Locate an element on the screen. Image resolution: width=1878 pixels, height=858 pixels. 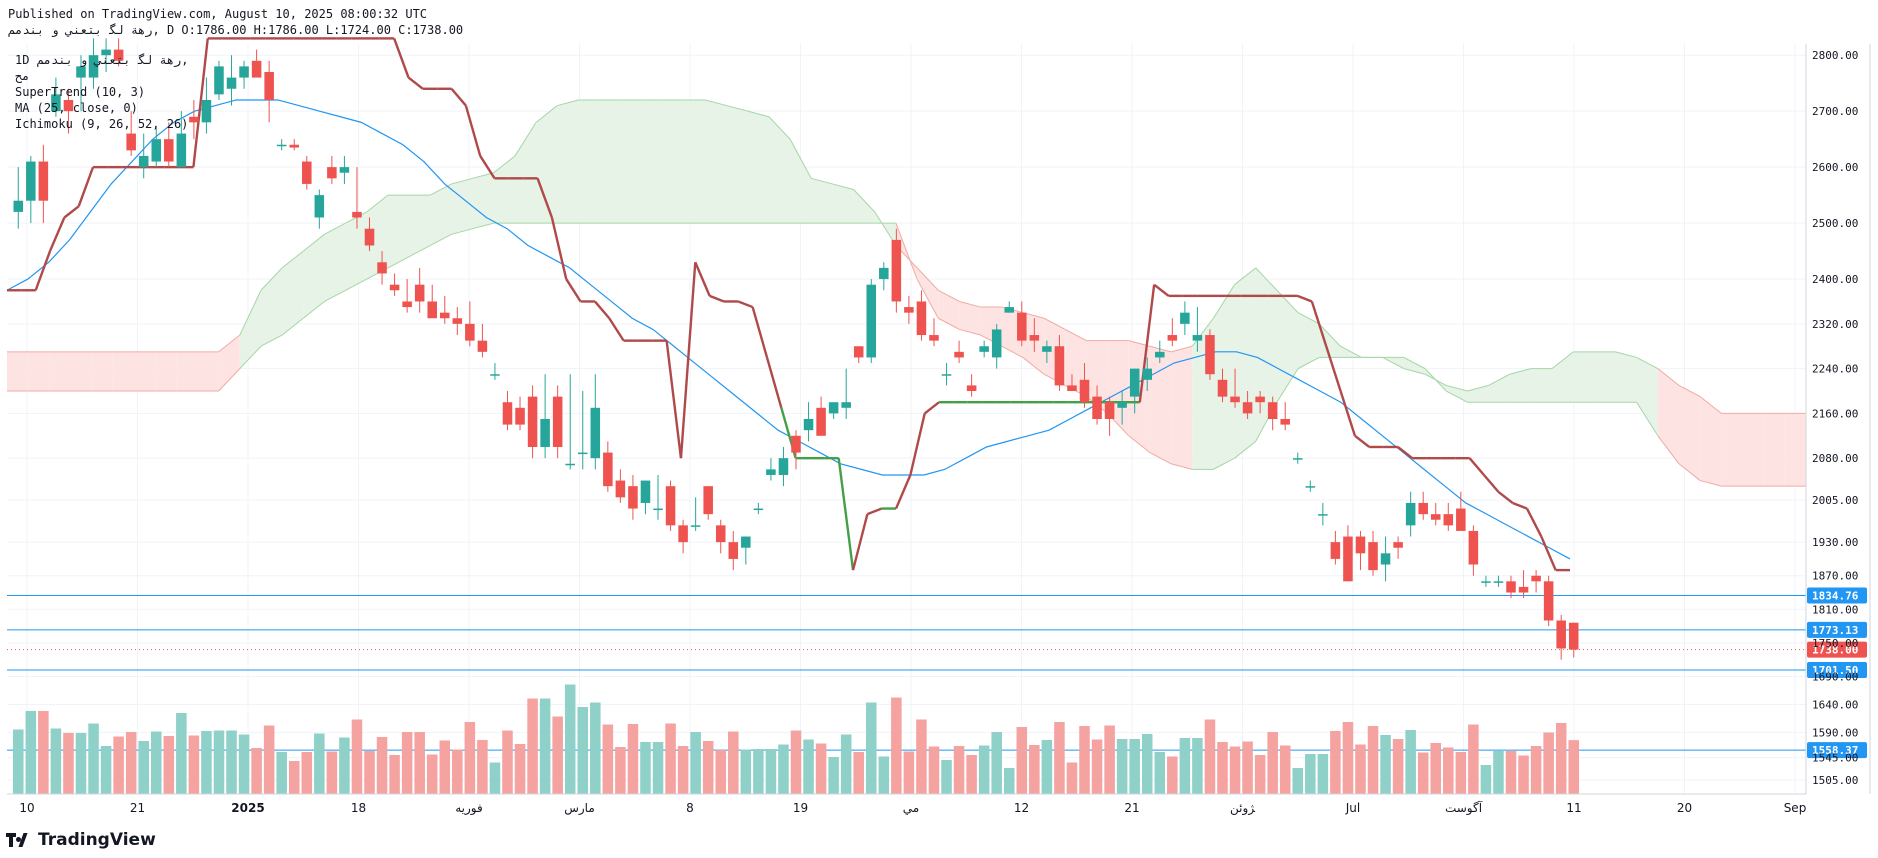
y-tick-label: 2240.00 is located at coordinates (1835, 369).